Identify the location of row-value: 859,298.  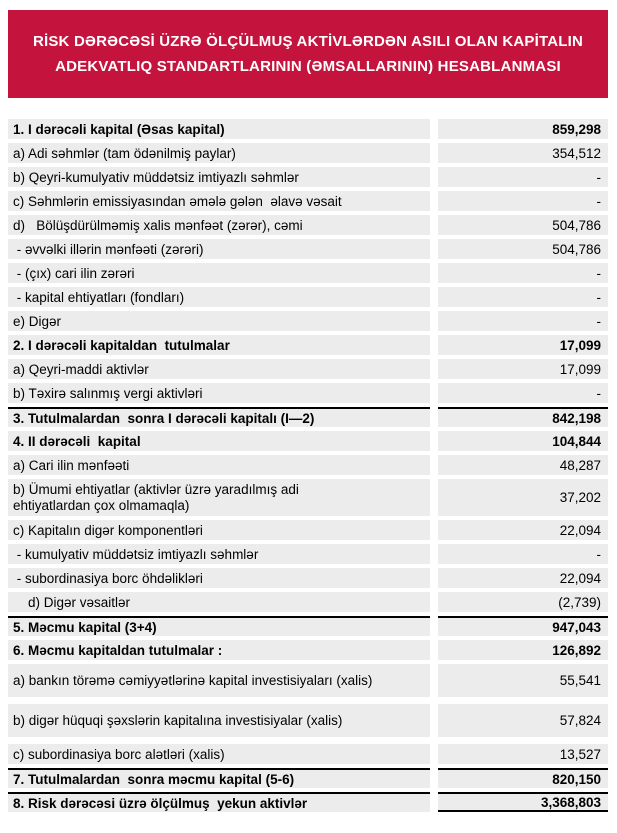
(523, 129).